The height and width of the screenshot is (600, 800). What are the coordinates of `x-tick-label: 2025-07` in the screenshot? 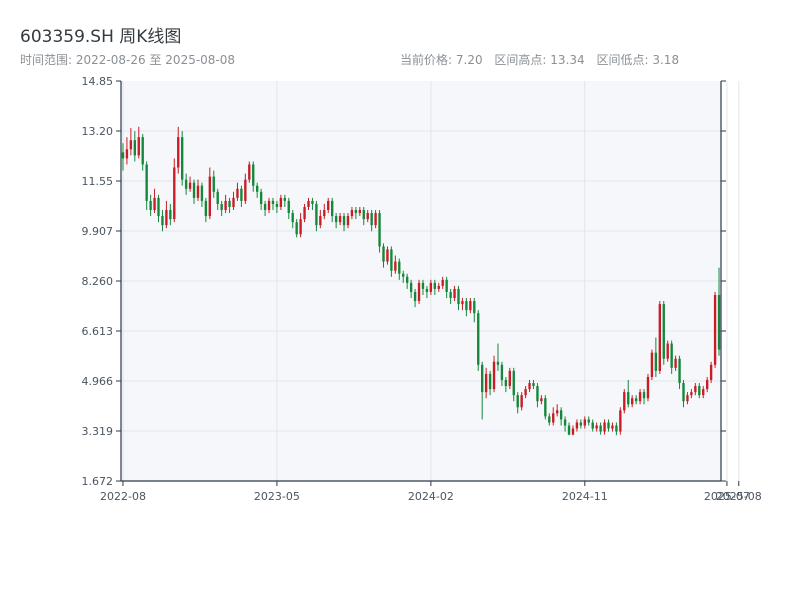 It's located at (727, 496).